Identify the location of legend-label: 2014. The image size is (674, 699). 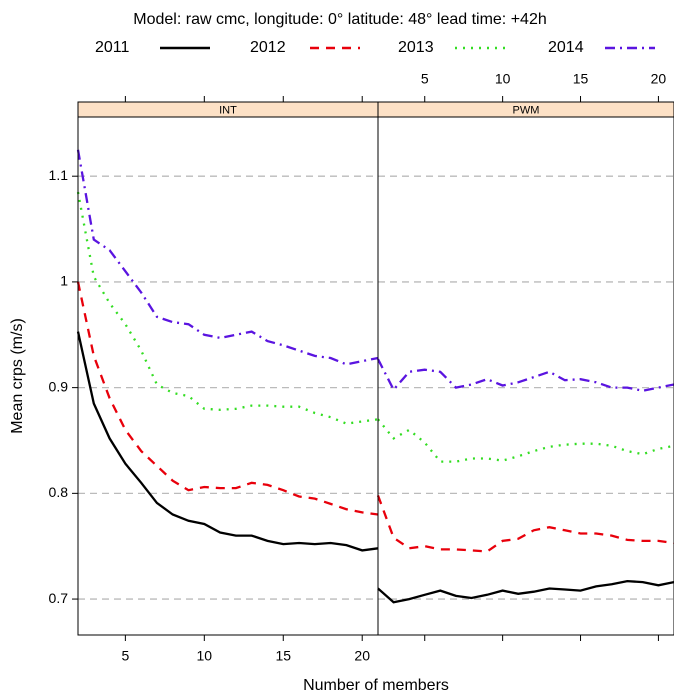
(566, 47).